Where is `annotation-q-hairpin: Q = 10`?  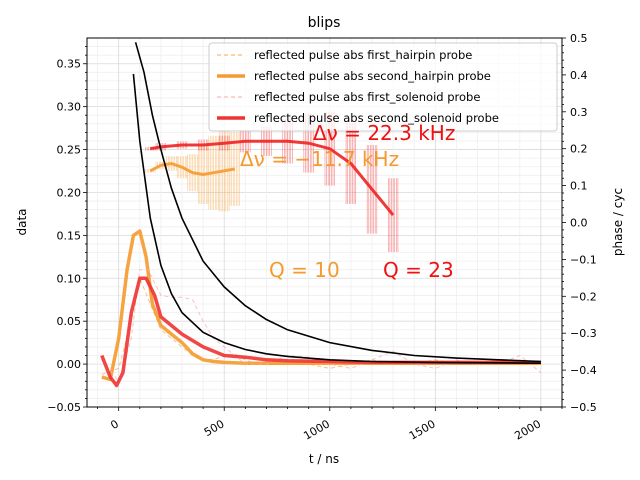 annotation-q-hairpin: Q = 10 is located at coordinates (304, 270).